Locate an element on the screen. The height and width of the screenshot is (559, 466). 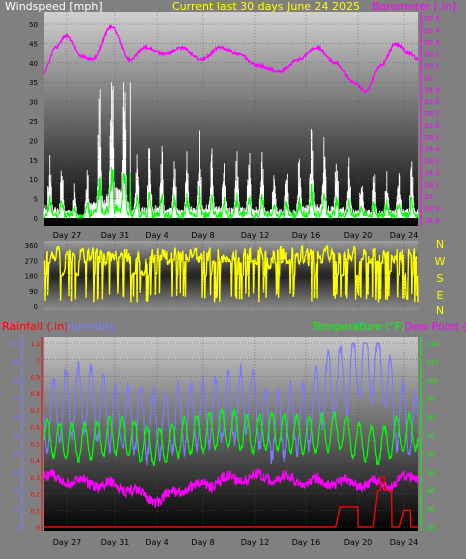
x-tick-label-top: Day 4 is located at coordinates (156, 235).